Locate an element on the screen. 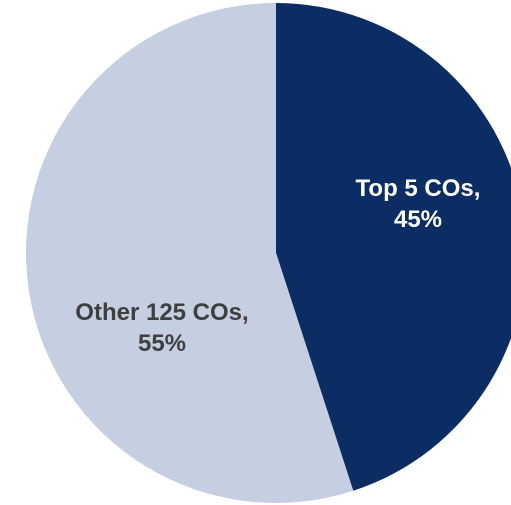  pie-label-name-0: Top 5 COs, is located at coordinates (418, 188).